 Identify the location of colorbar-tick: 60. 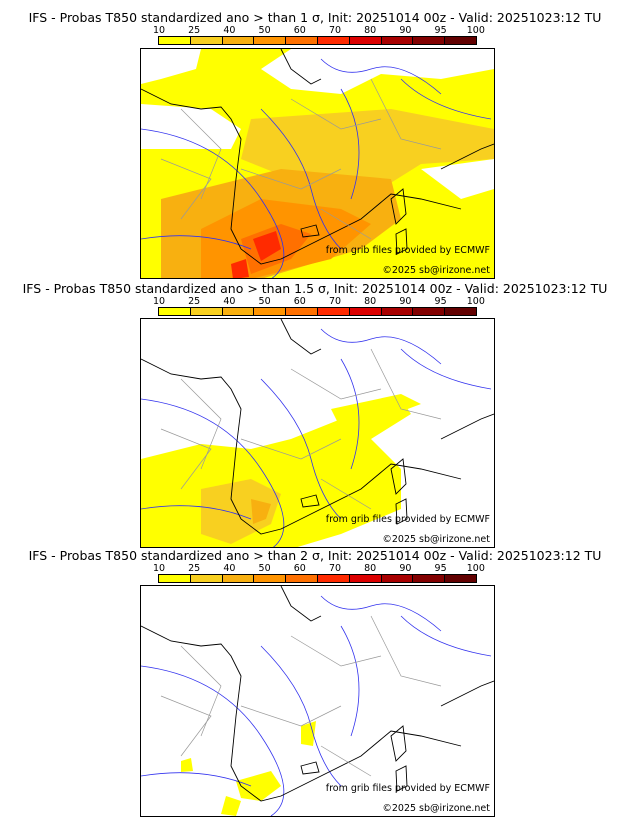
(299, 30).